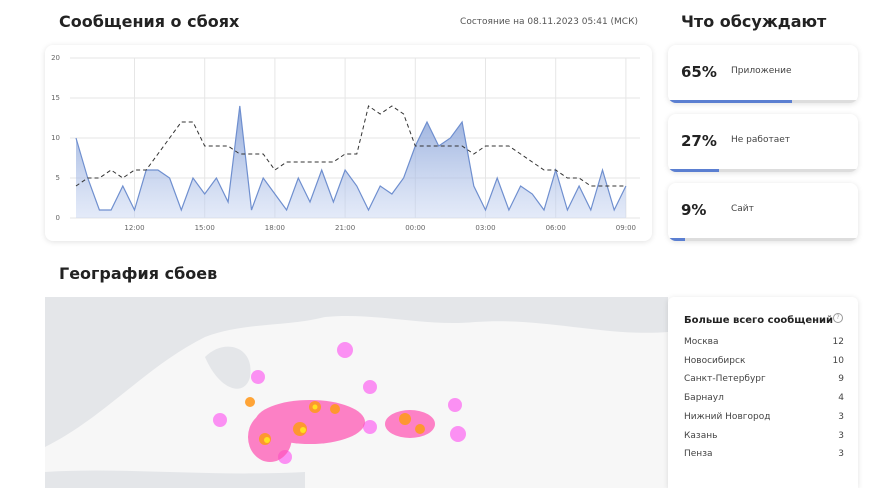 This screenshot has width=890, height=488. Describe the element at coordinates (626, 228) in the screenshot. I see `x-tick-label: 09:00` at that location.